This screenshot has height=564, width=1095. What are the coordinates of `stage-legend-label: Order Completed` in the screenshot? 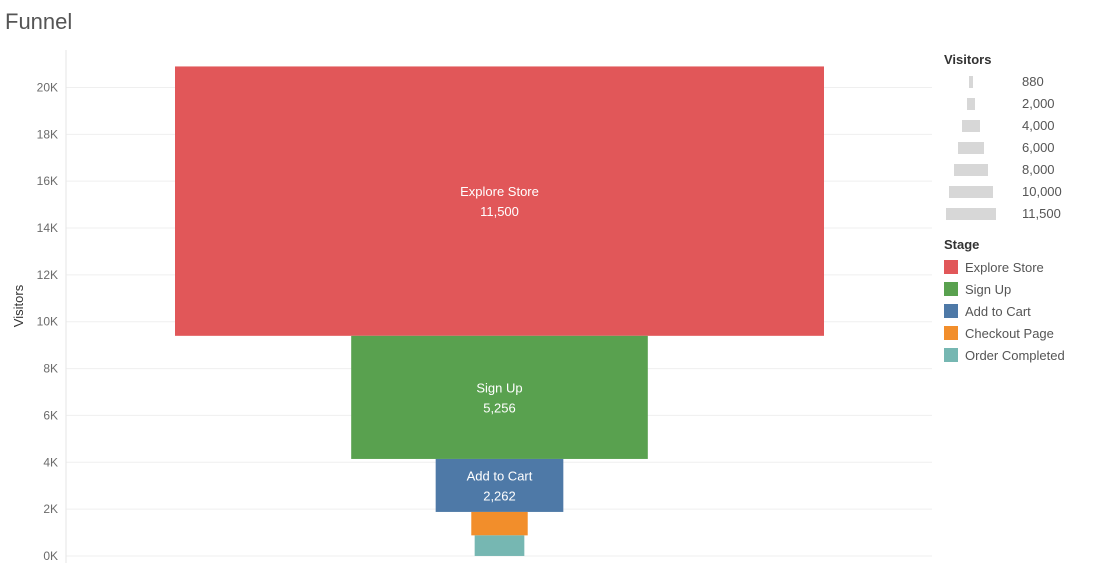 It's located at (1015, 355).